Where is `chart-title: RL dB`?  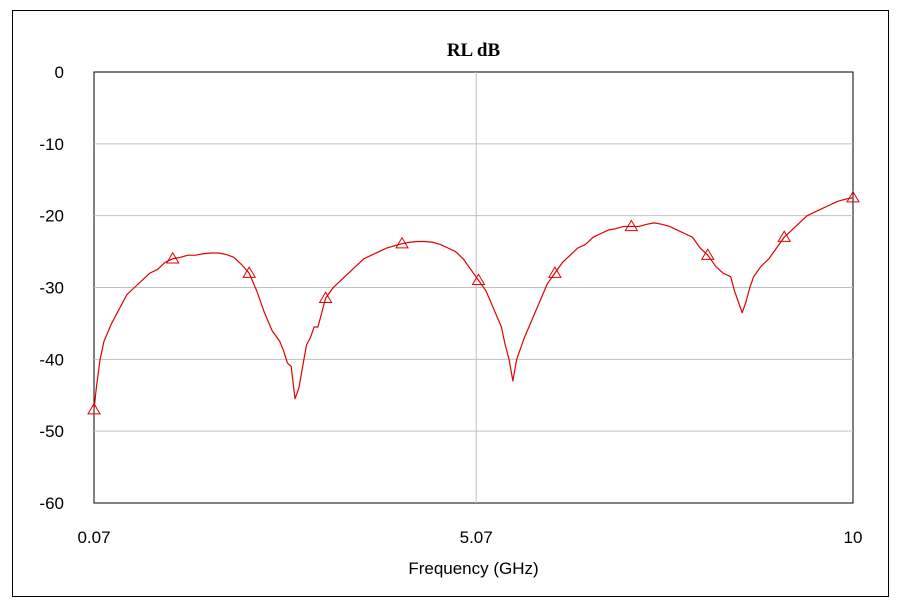
chart-title: RL dB is located at coordinates (474, 50).